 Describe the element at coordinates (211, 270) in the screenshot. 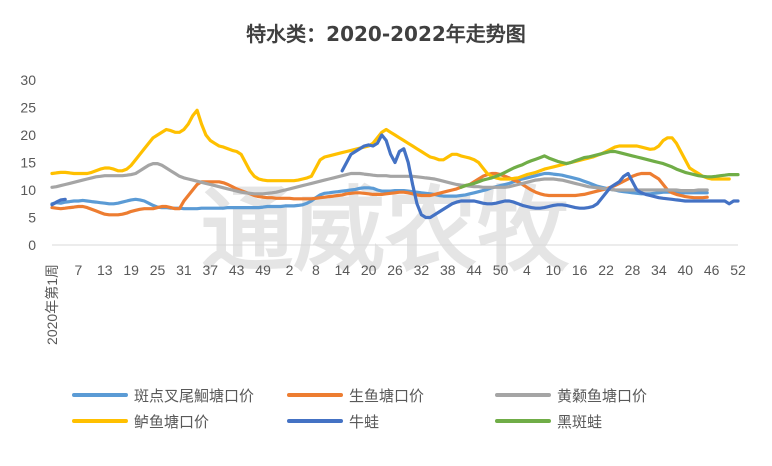

I see `x-tick-label: 37` at that location.